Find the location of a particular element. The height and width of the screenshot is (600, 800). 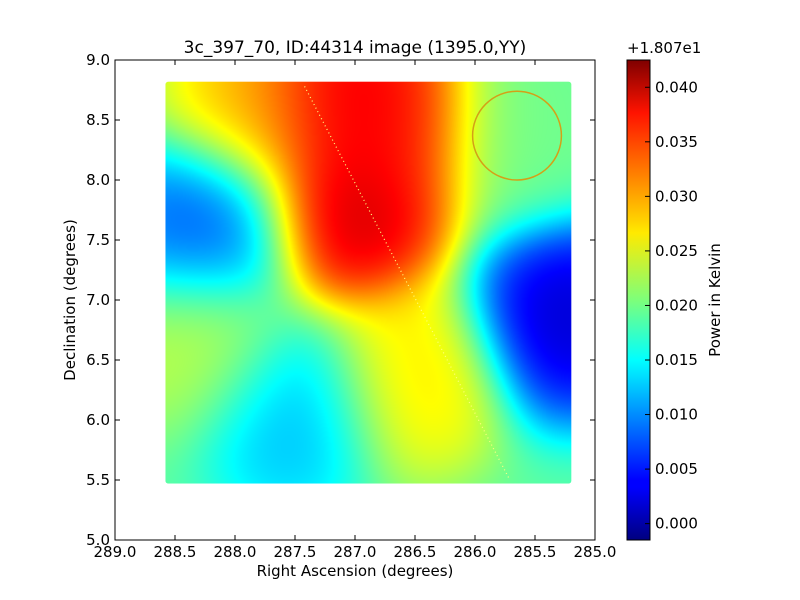

y-tick-label: 6.0 is located at coordinates (98, 420).